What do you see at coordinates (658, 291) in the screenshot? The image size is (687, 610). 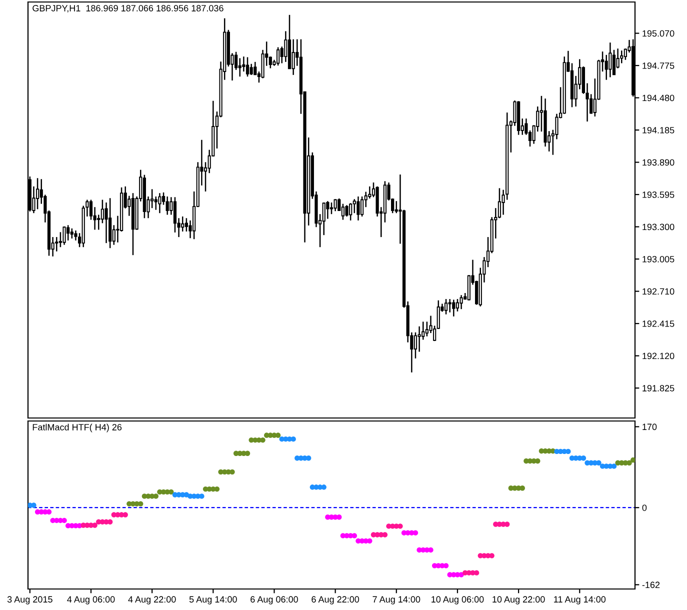 I see `y-tick-label: 192.710` at bounding box center [658, 291].